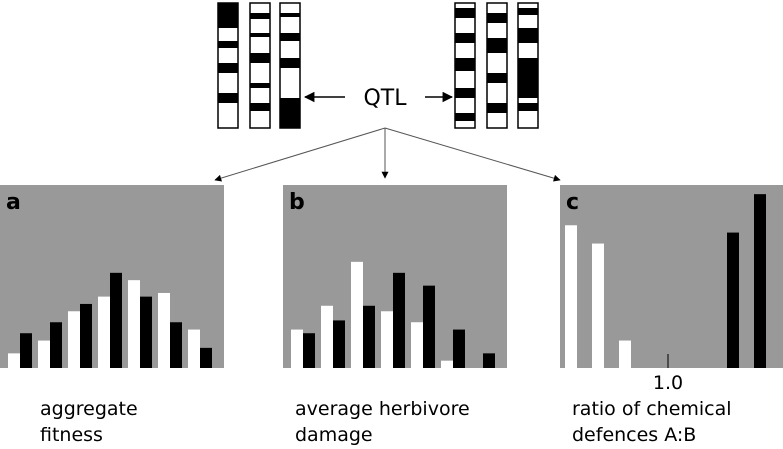 The height and width of the screenshot is (449, 783). What do you see at coordinates (382, 409) in the screenshot?
I see `caption: average herbivore` at bounding box center [382, 409].